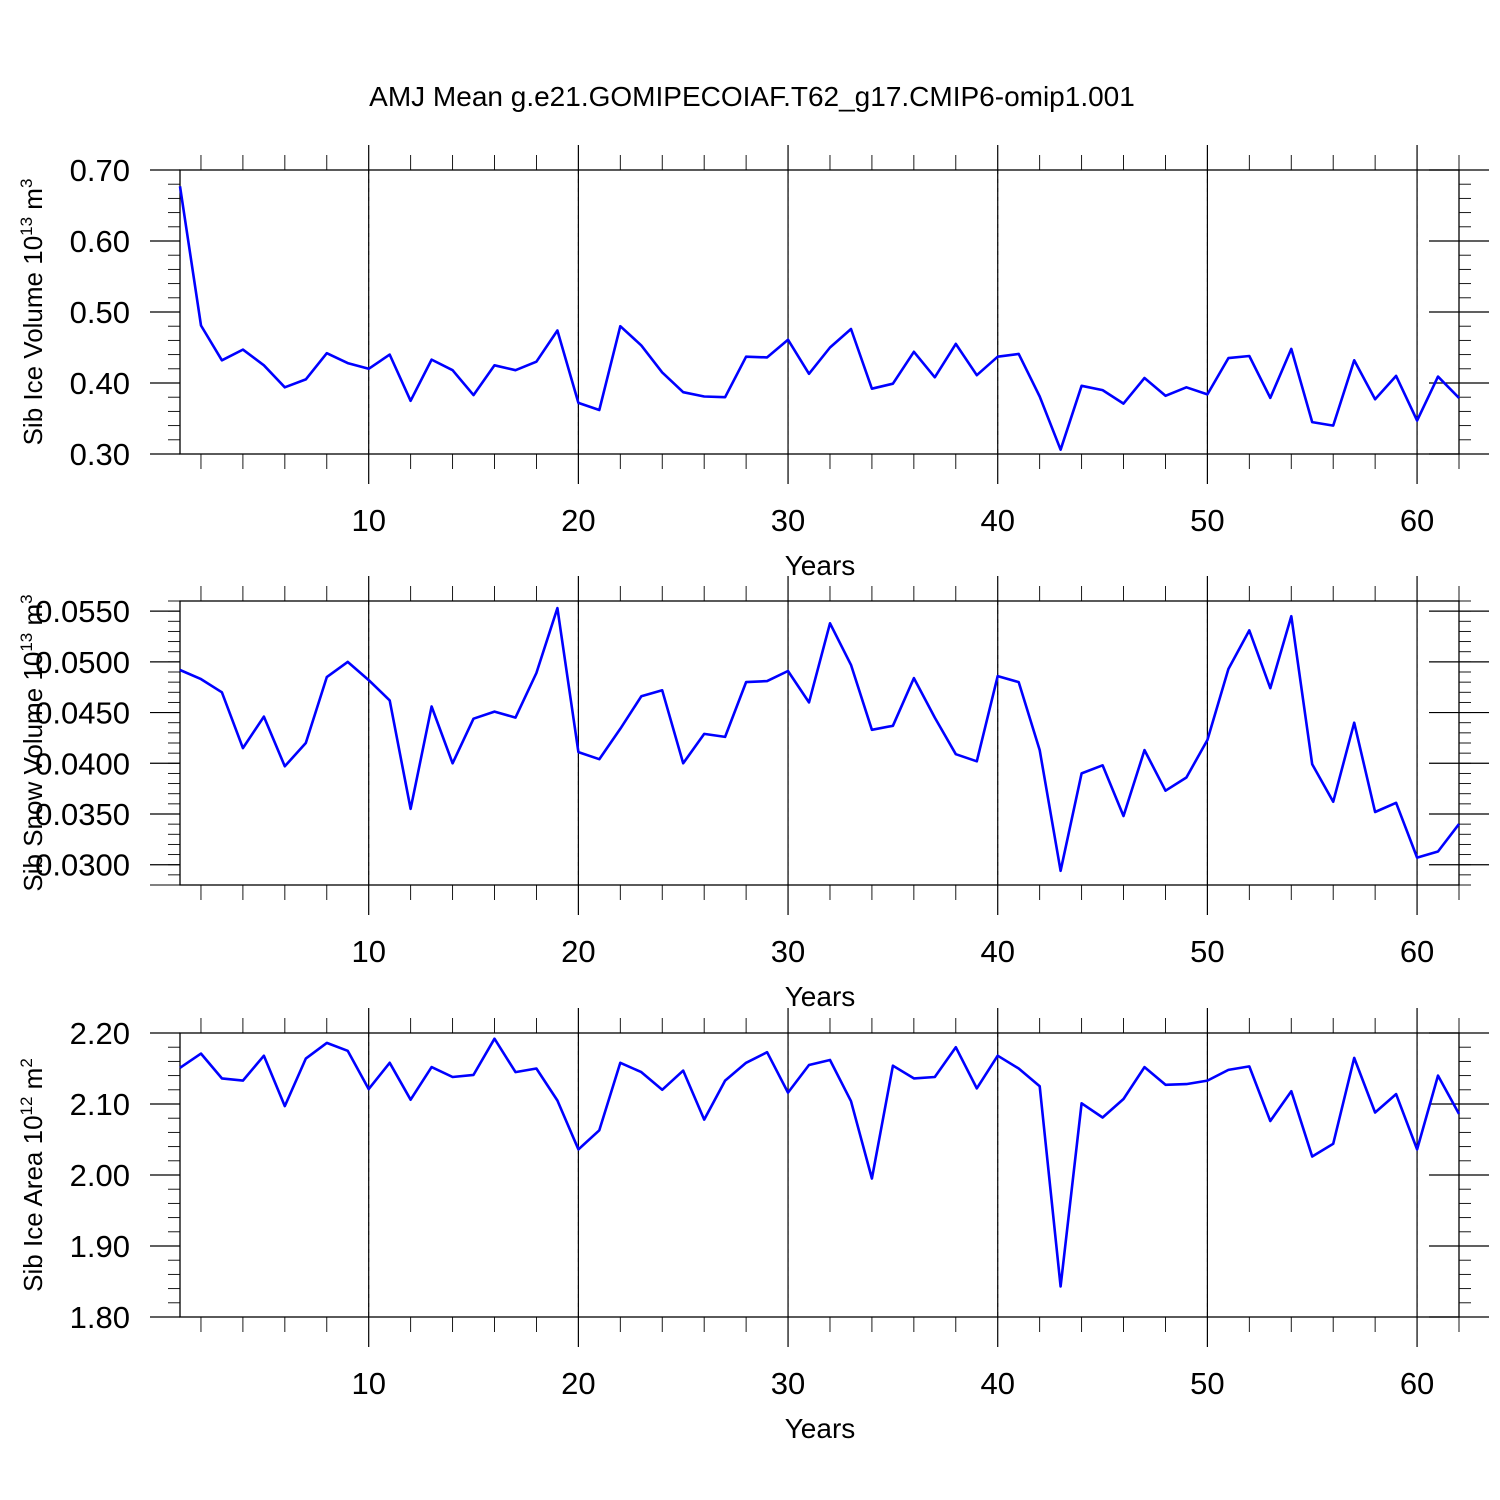  I want to click on y-axis-title: Sib Snow Volume 1013 m3, so click(32, 742).